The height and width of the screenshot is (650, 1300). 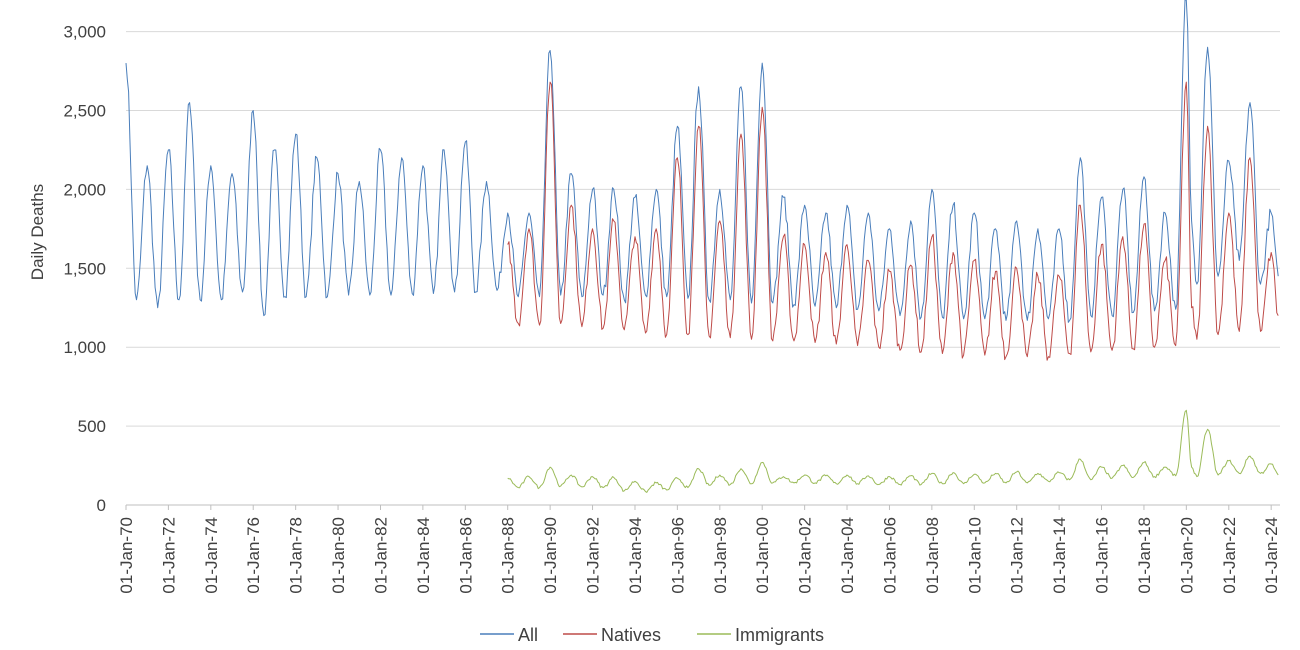 I want to click on x-tick-label: 01-Jan-22, so click(x=1229, y=555).